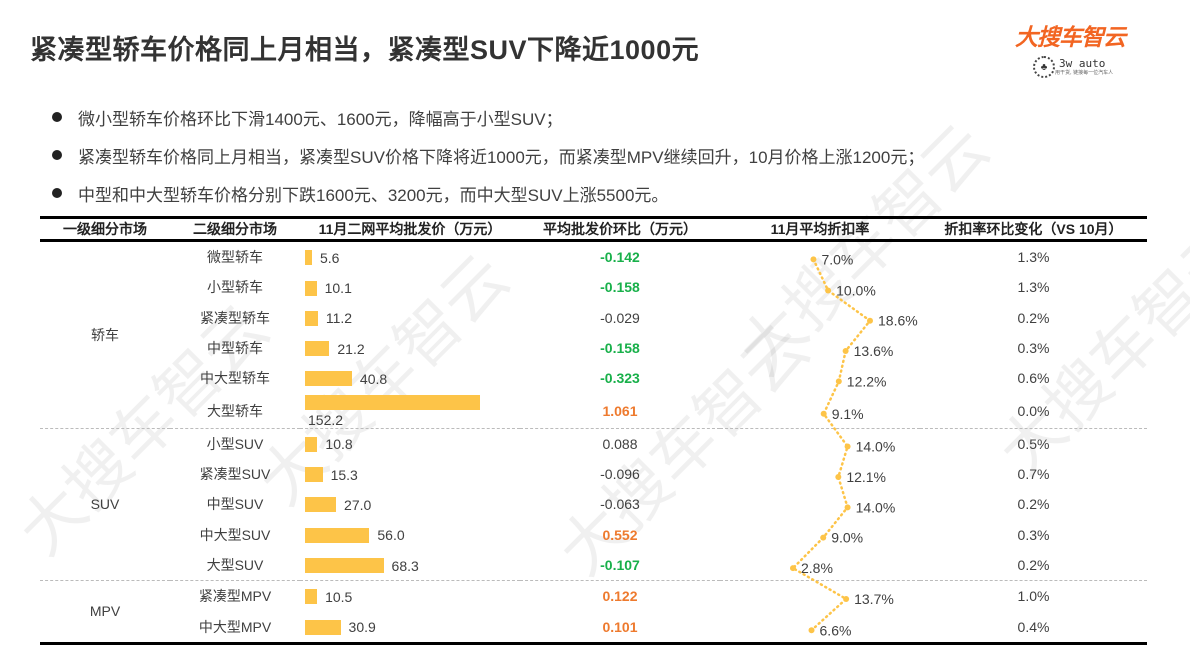  Describe the element at coordinates (620, 317) in the screenshot. I see `mom-cell: -0.029` at that location.